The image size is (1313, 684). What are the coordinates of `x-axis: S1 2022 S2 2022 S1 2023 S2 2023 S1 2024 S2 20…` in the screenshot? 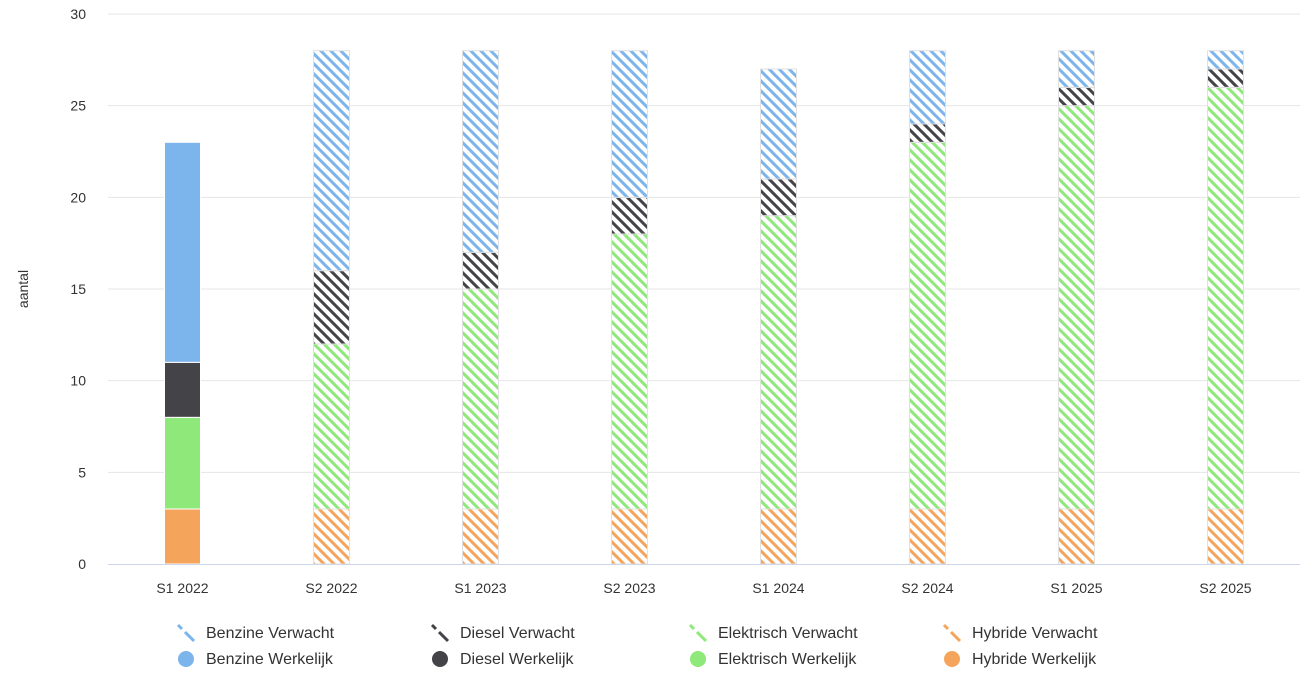 It's located at (704, 580).